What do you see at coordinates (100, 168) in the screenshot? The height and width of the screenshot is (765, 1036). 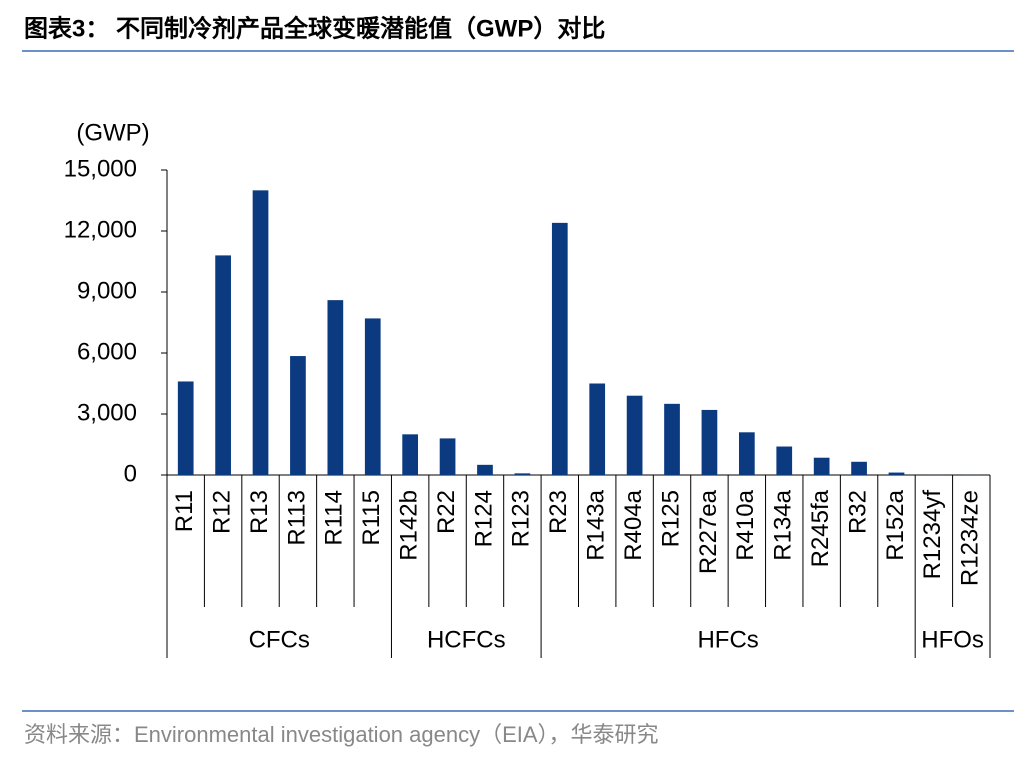 I see `y-tick-label: 15,000` at bounding box center [100, 168].